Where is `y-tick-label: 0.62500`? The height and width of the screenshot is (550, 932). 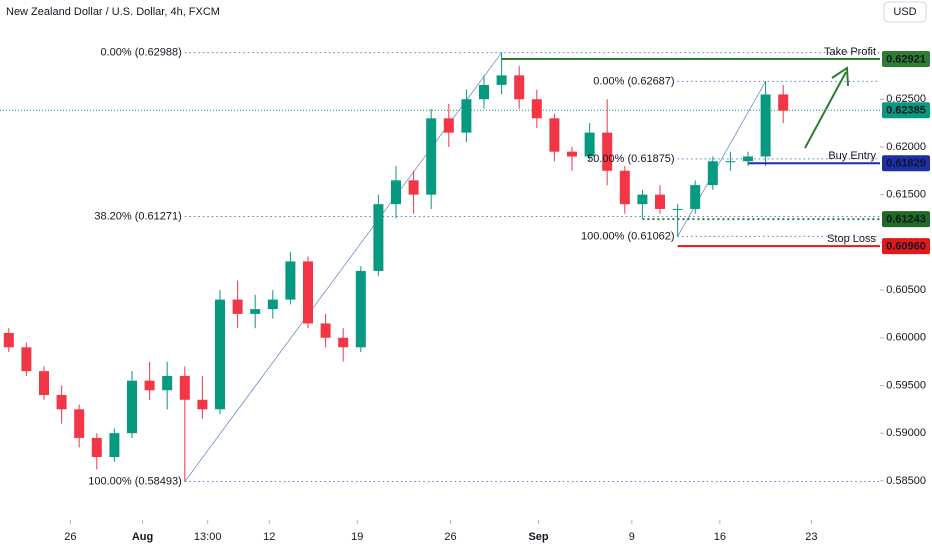
y-tick-label: 0.62500 is located at coordinates (906, 99).